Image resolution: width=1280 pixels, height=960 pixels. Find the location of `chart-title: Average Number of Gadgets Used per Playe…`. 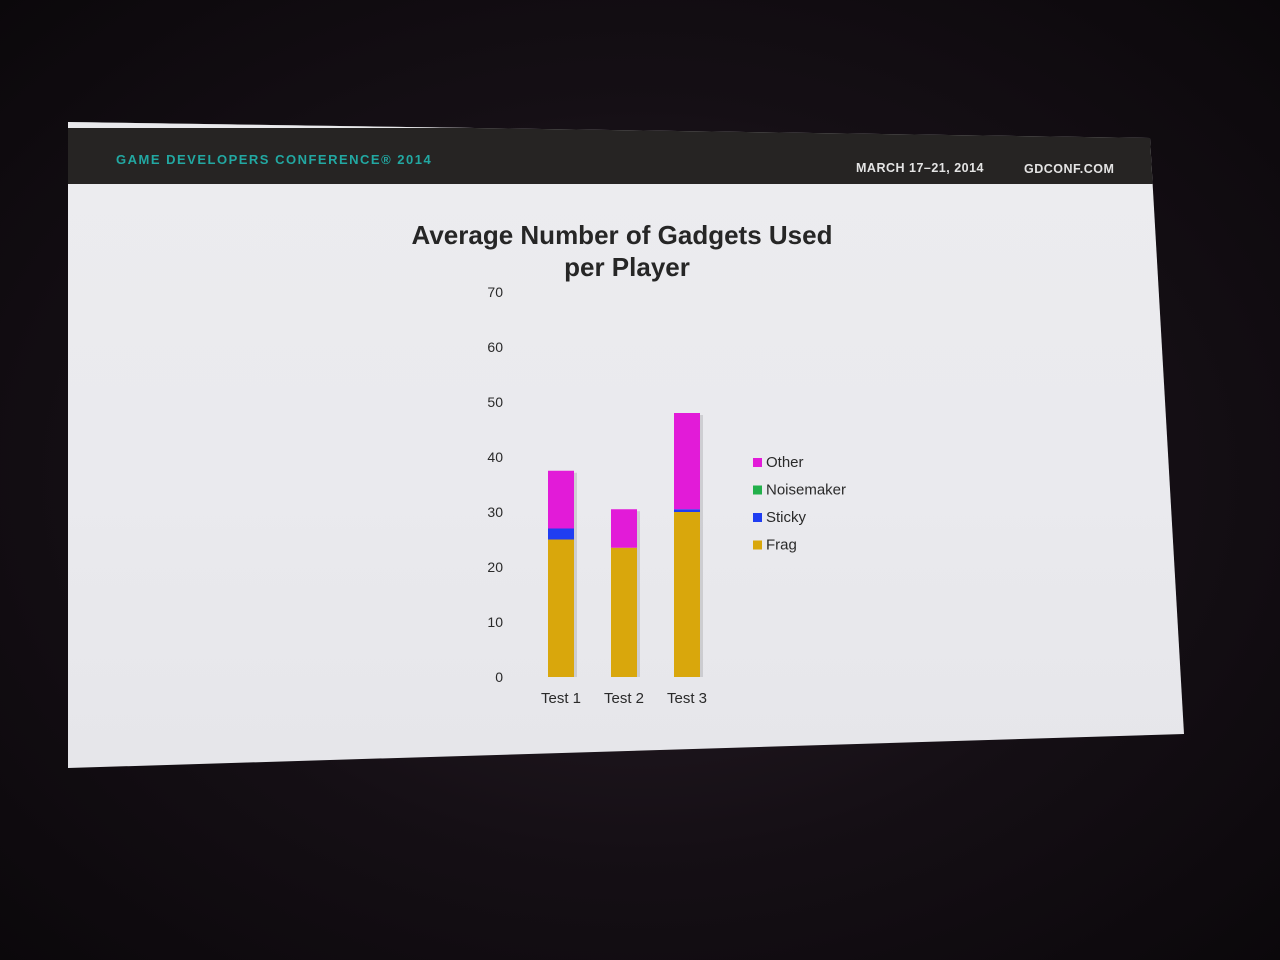

chart-title: Average Number of Gadgets Used per Playe… is located at coordinates (622, 251).